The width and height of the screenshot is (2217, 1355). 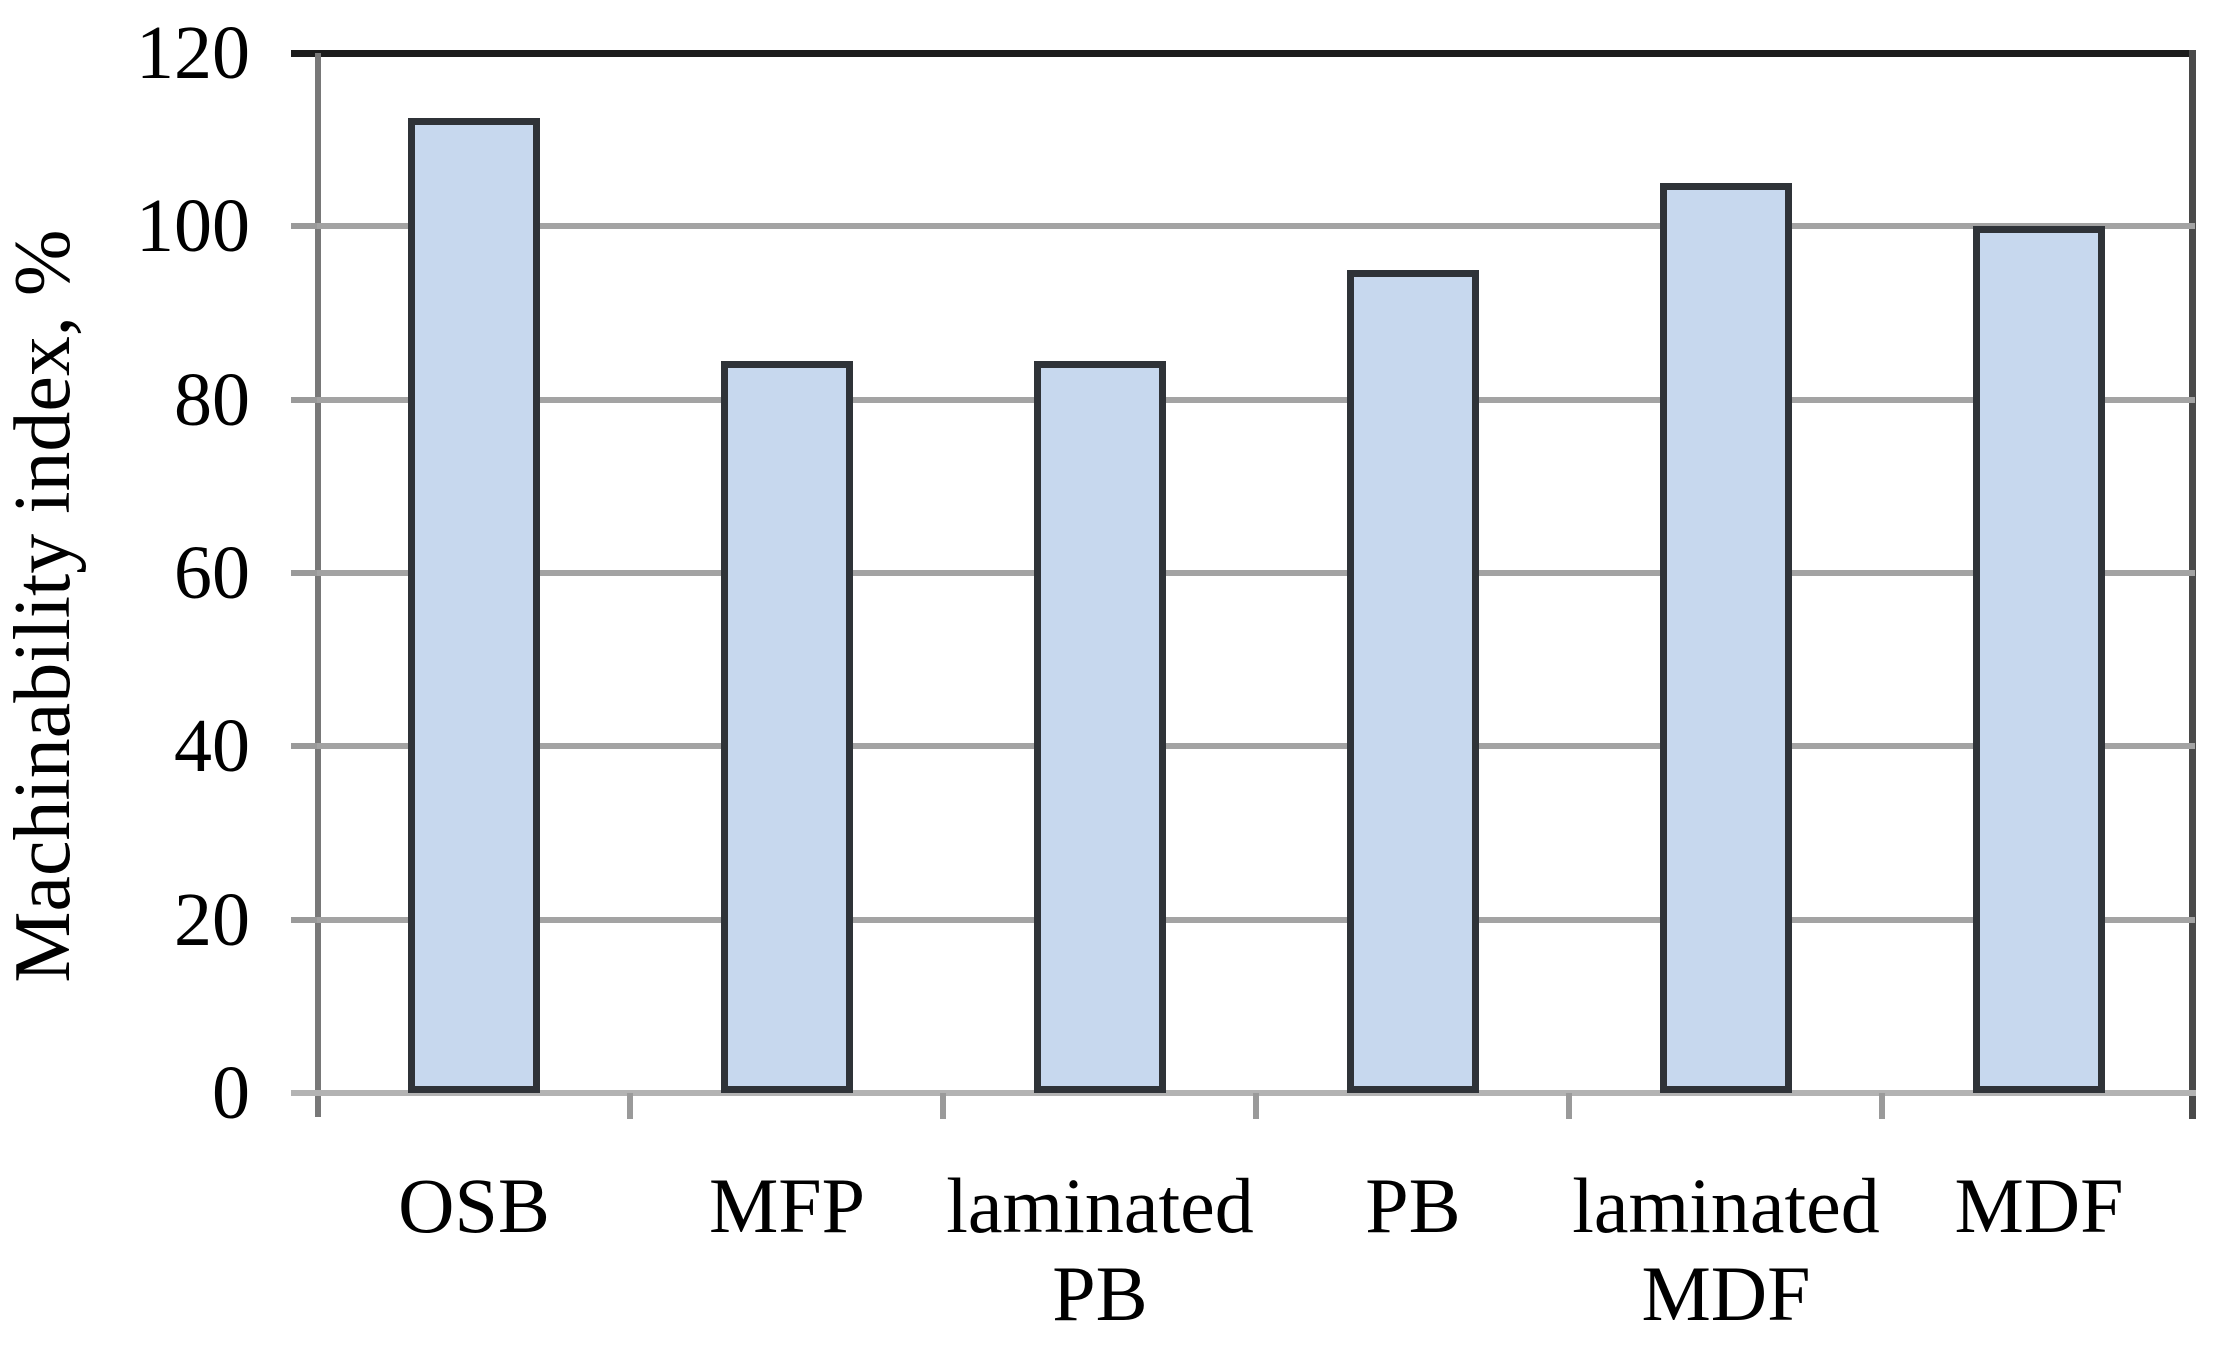 I want to click on y-tick-label: 80, so click(x=212, y=399).